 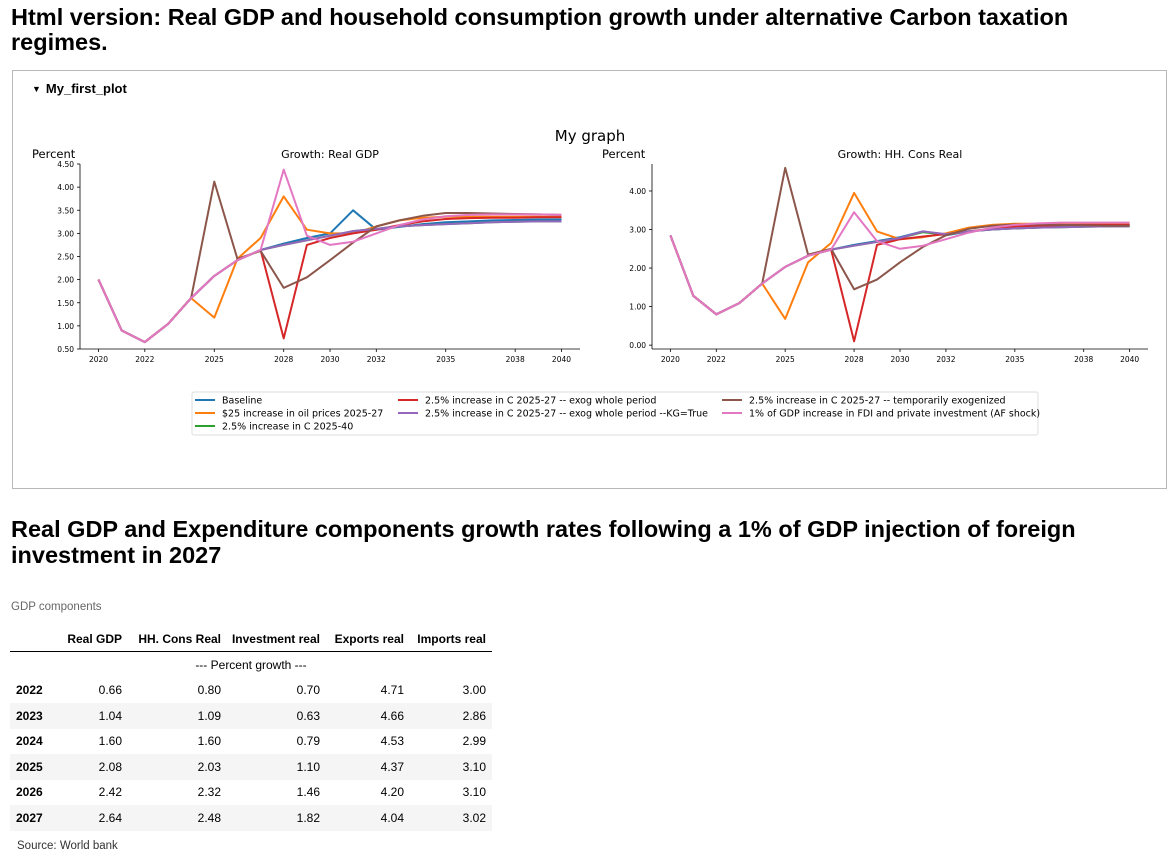 I want to click on table-row: 2026 2.42 2.32 1.46 4.20 3.10, so click(x=251, y=793).